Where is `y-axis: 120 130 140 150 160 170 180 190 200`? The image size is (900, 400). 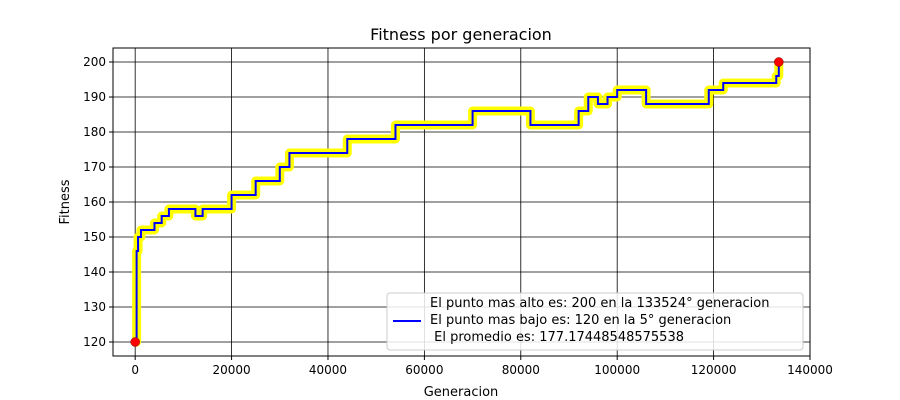 y-axis: 120 130 140 150 160 170 180 190 200 is located at coordinates (98, 202).